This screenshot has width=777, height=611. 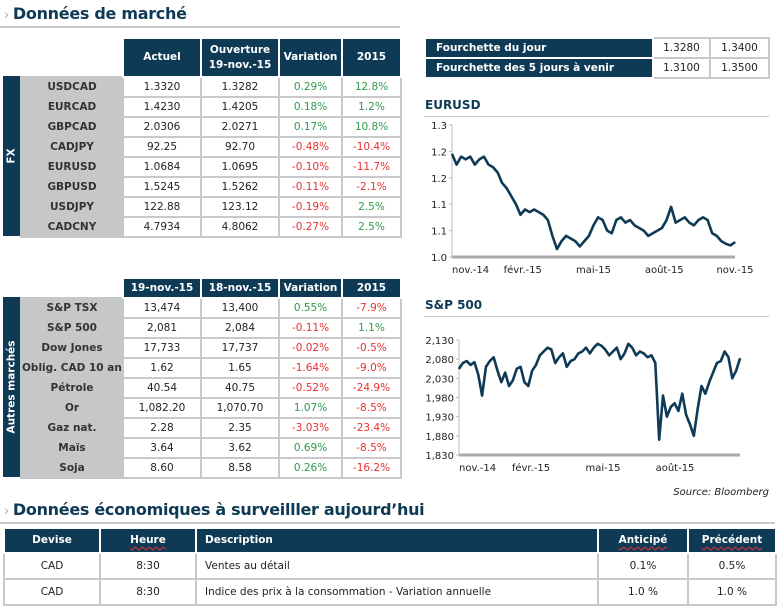 What do you see at coordinates (72, 308) in the screenshot?
I see `instrument-label: S&P TSX` at bounding box center [72, 308].